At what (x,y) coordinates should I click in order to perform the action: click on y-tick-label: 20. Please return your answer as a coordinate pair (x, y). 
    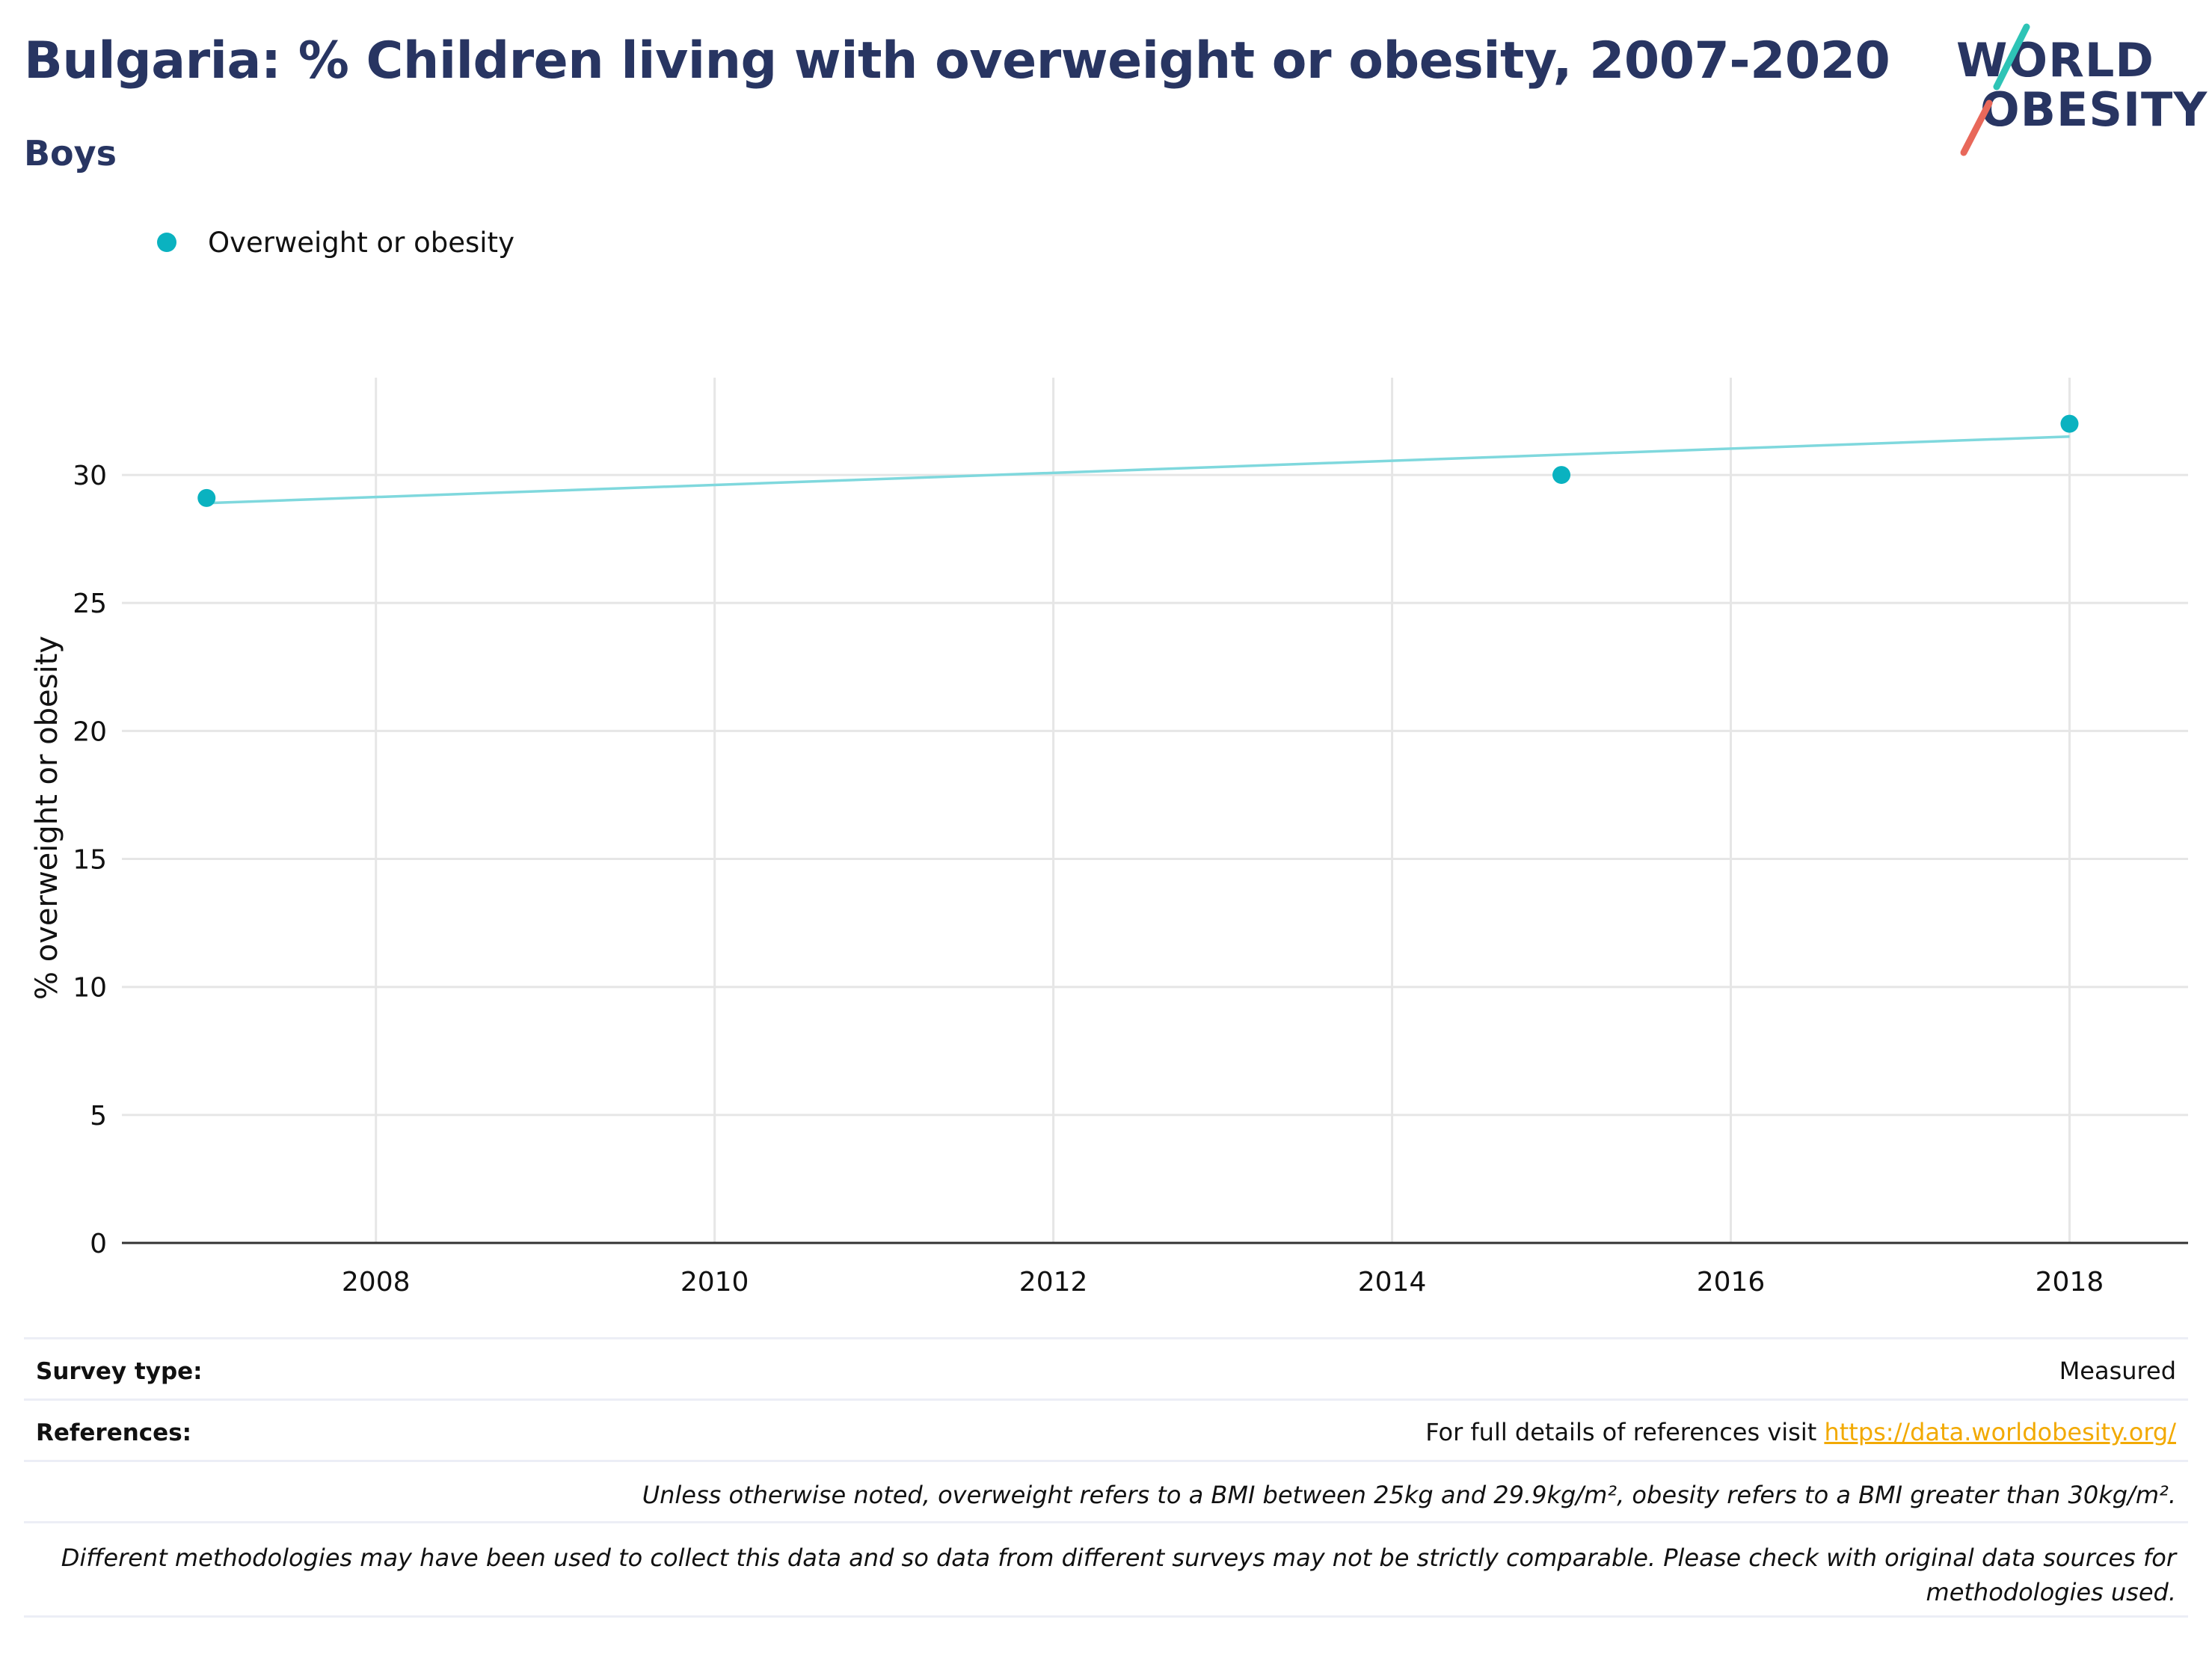
    Looking at the image, I should click on (90, 731).